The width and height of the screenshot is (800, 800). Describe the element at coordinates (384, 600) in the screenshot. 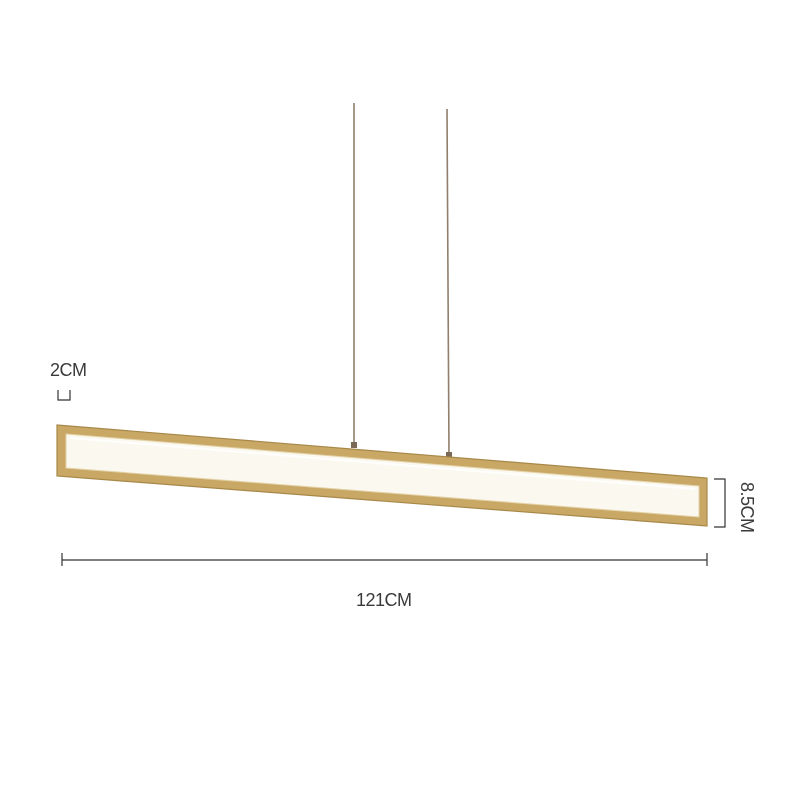

I see `length-label: 121CM` at that location.